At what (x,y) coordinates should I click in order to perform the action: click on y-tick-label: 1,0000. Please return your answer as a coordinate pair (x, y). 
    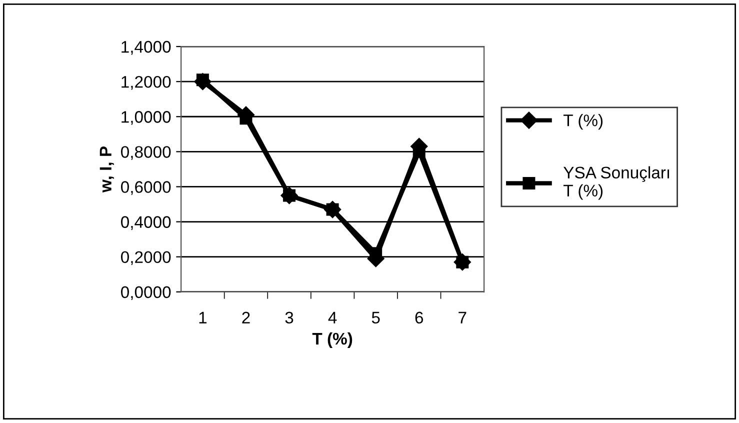
    Looking at the image, I should click on (146, 118).